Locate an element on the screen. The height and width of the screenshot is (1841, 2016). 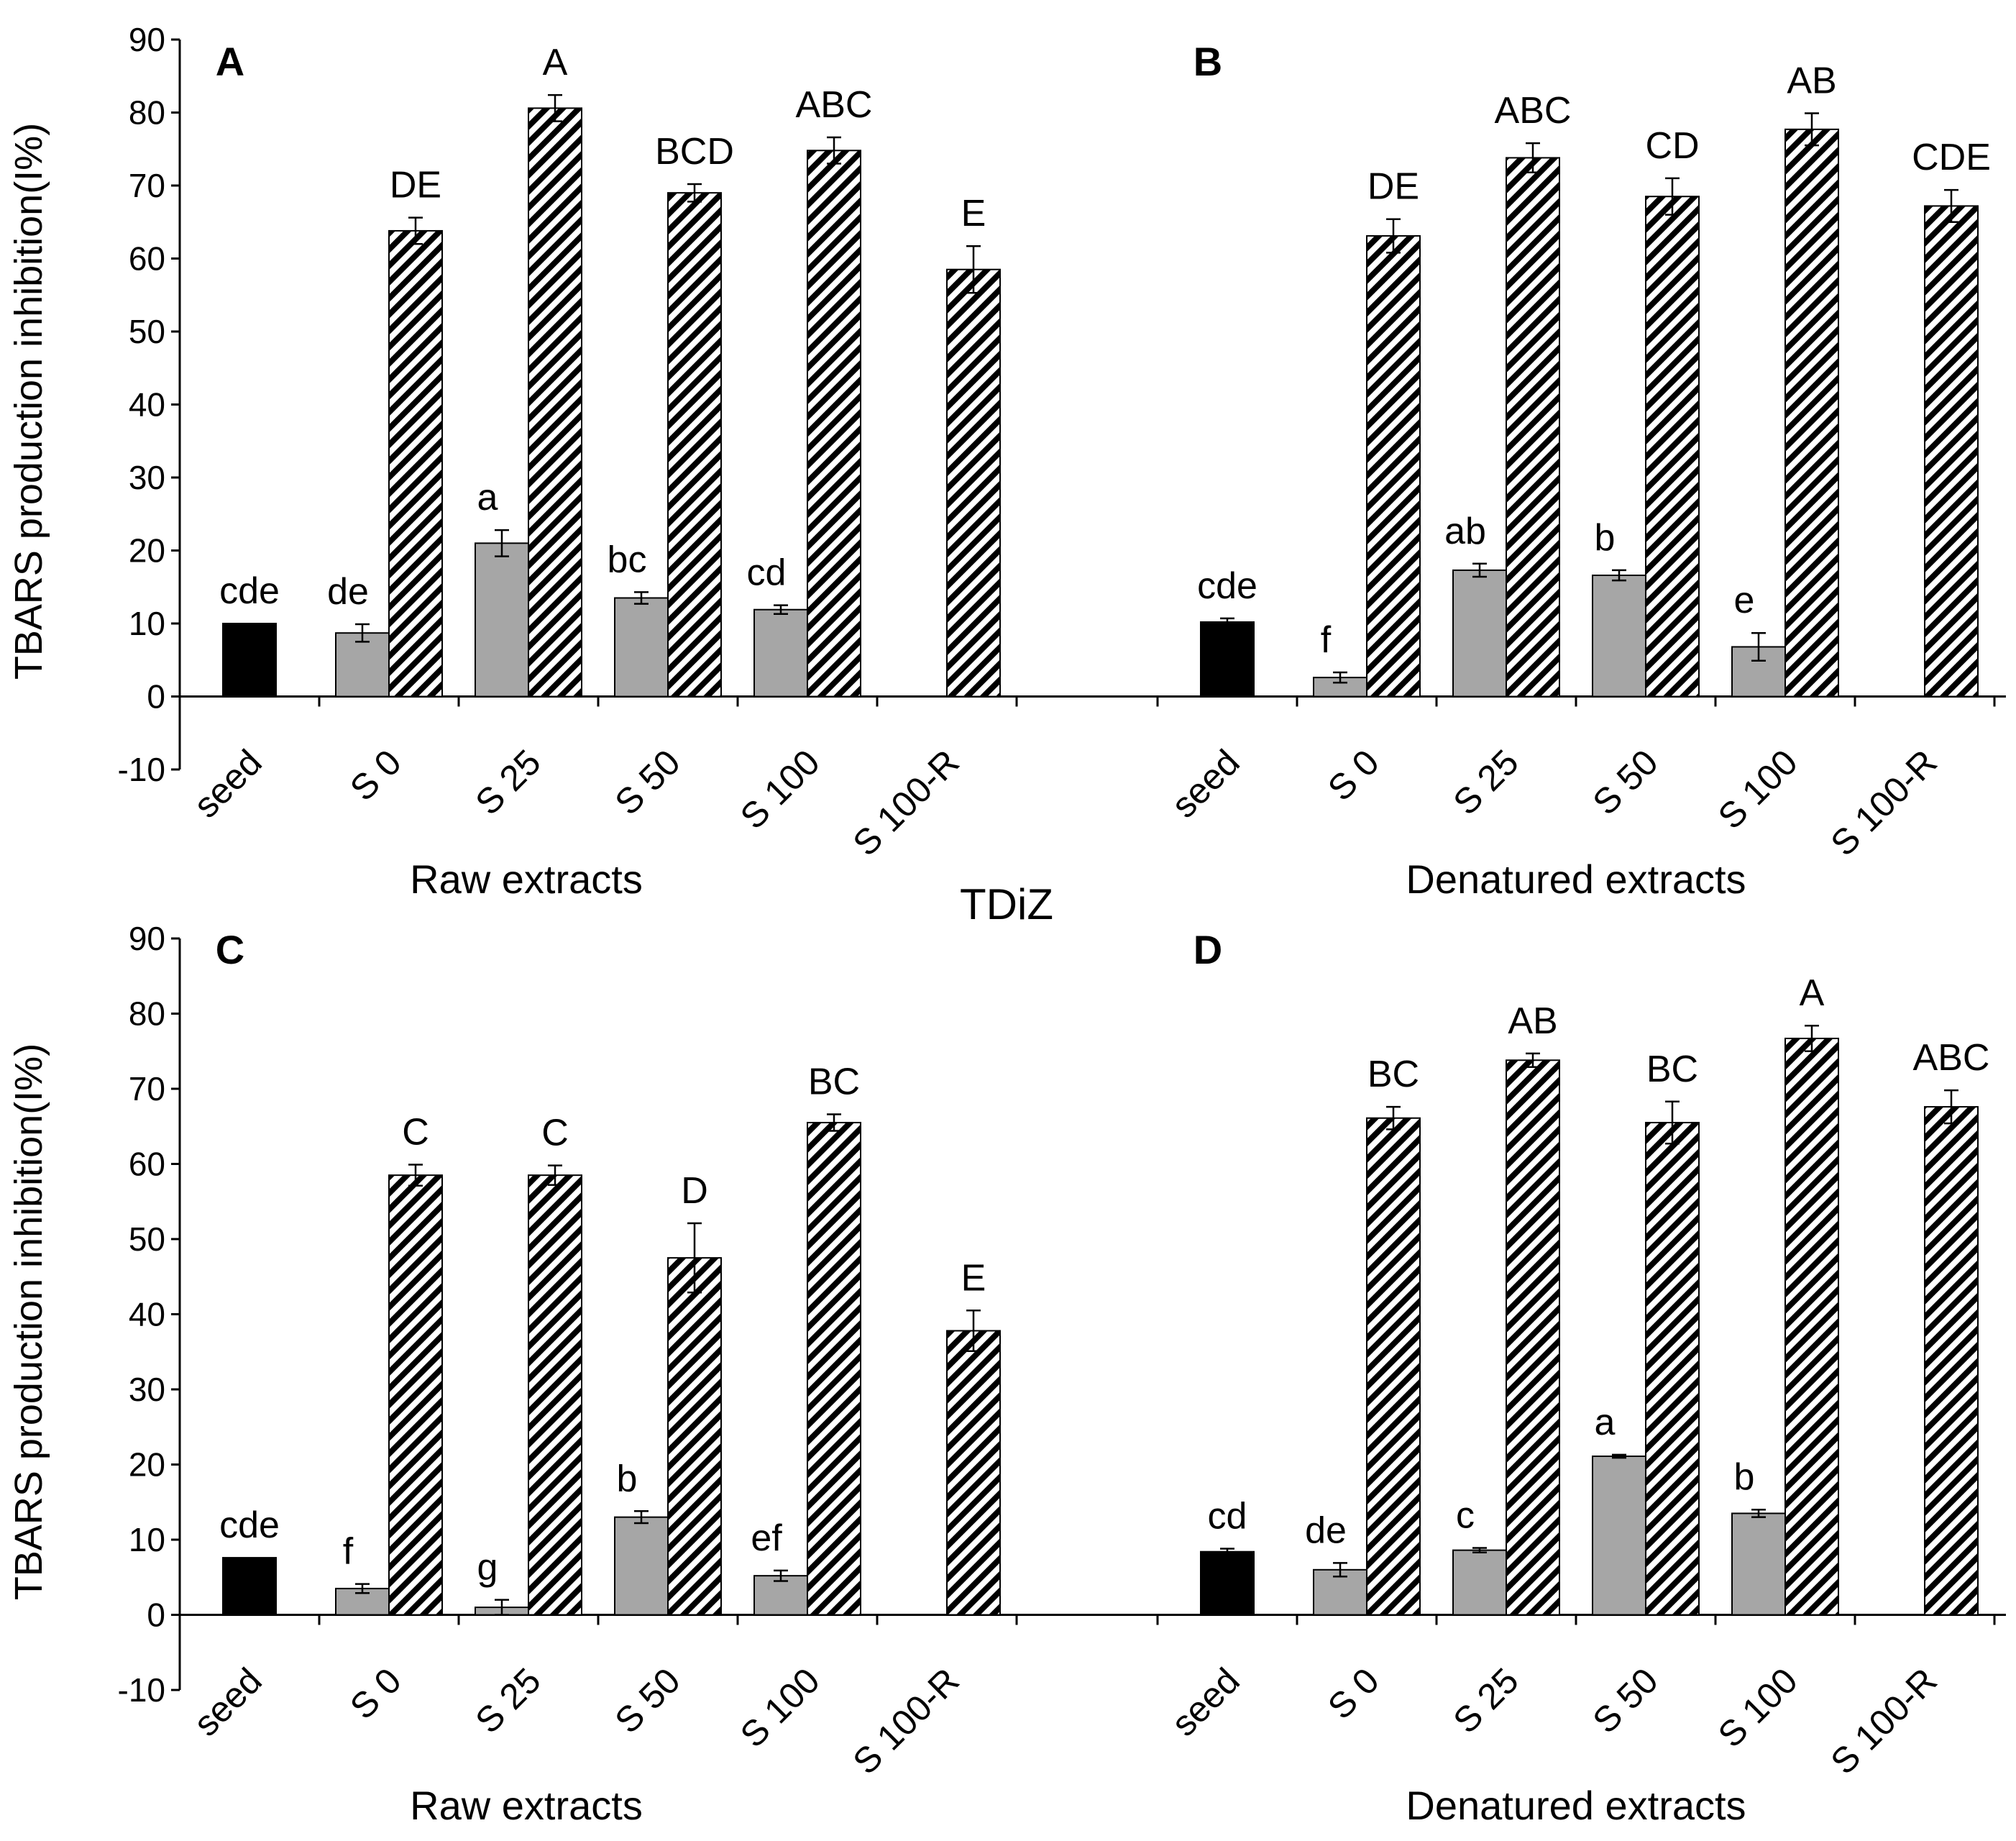
significance-label: e is located at coordinates (1744, 600).